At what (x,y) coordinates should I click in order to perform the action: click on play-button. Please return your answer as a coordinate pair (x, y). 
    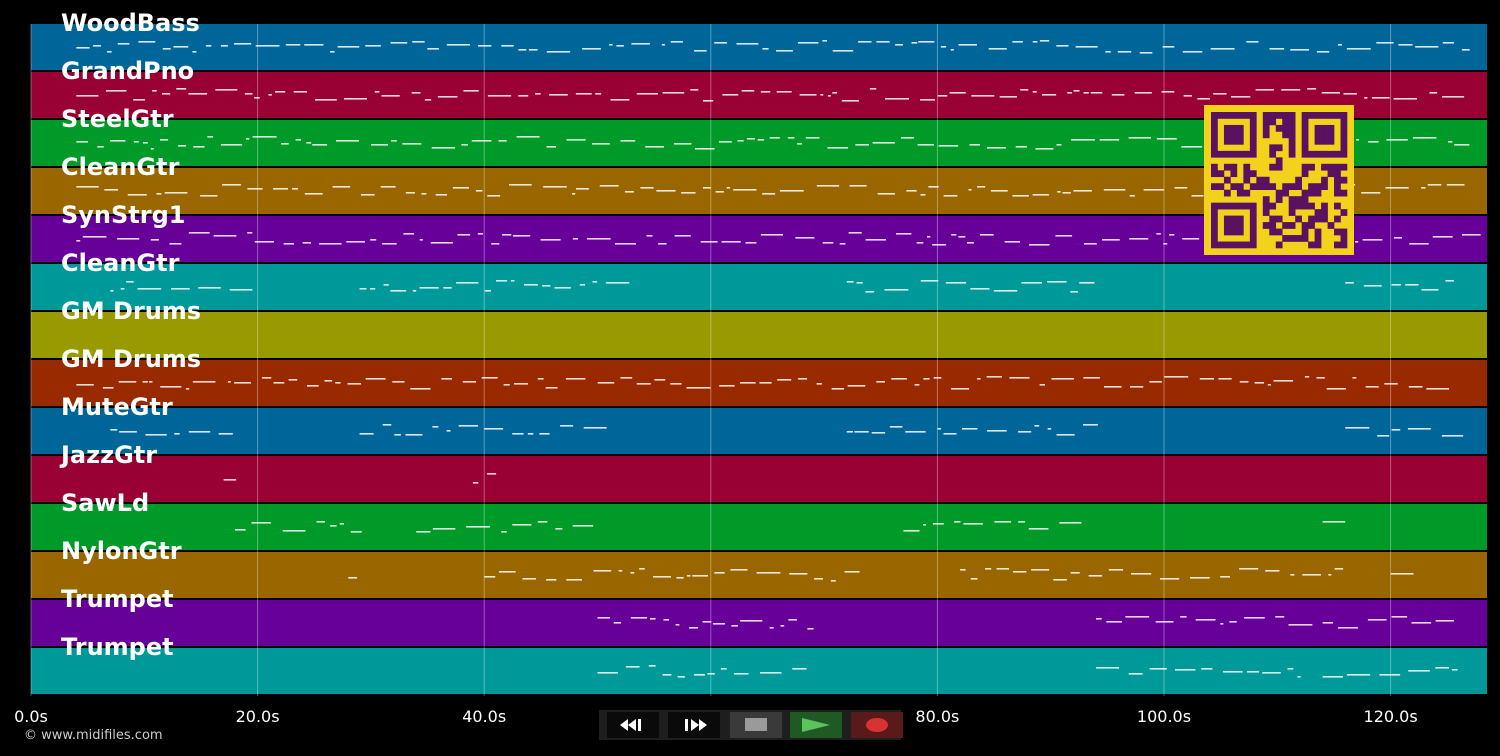
    Looking at the image, I should click on (816, 725).